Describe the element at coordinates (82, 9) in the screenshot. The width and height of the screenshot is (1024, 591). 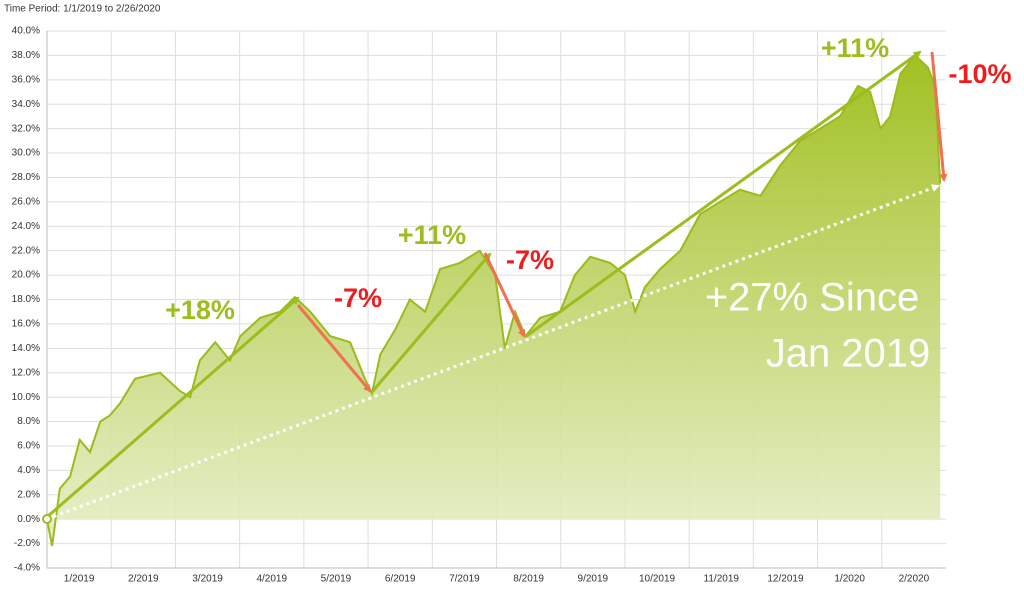
I see `subtitle: Time Period: 1/1/2019 to 2/26/2020` at that location.